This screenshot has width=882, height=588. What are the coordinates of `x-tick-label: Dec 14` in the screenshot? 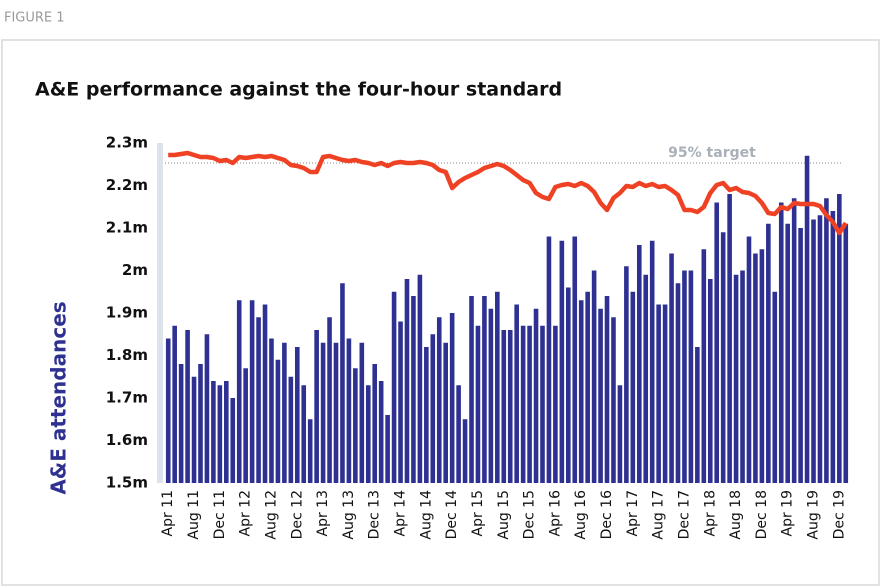 It's located at (452, 514).